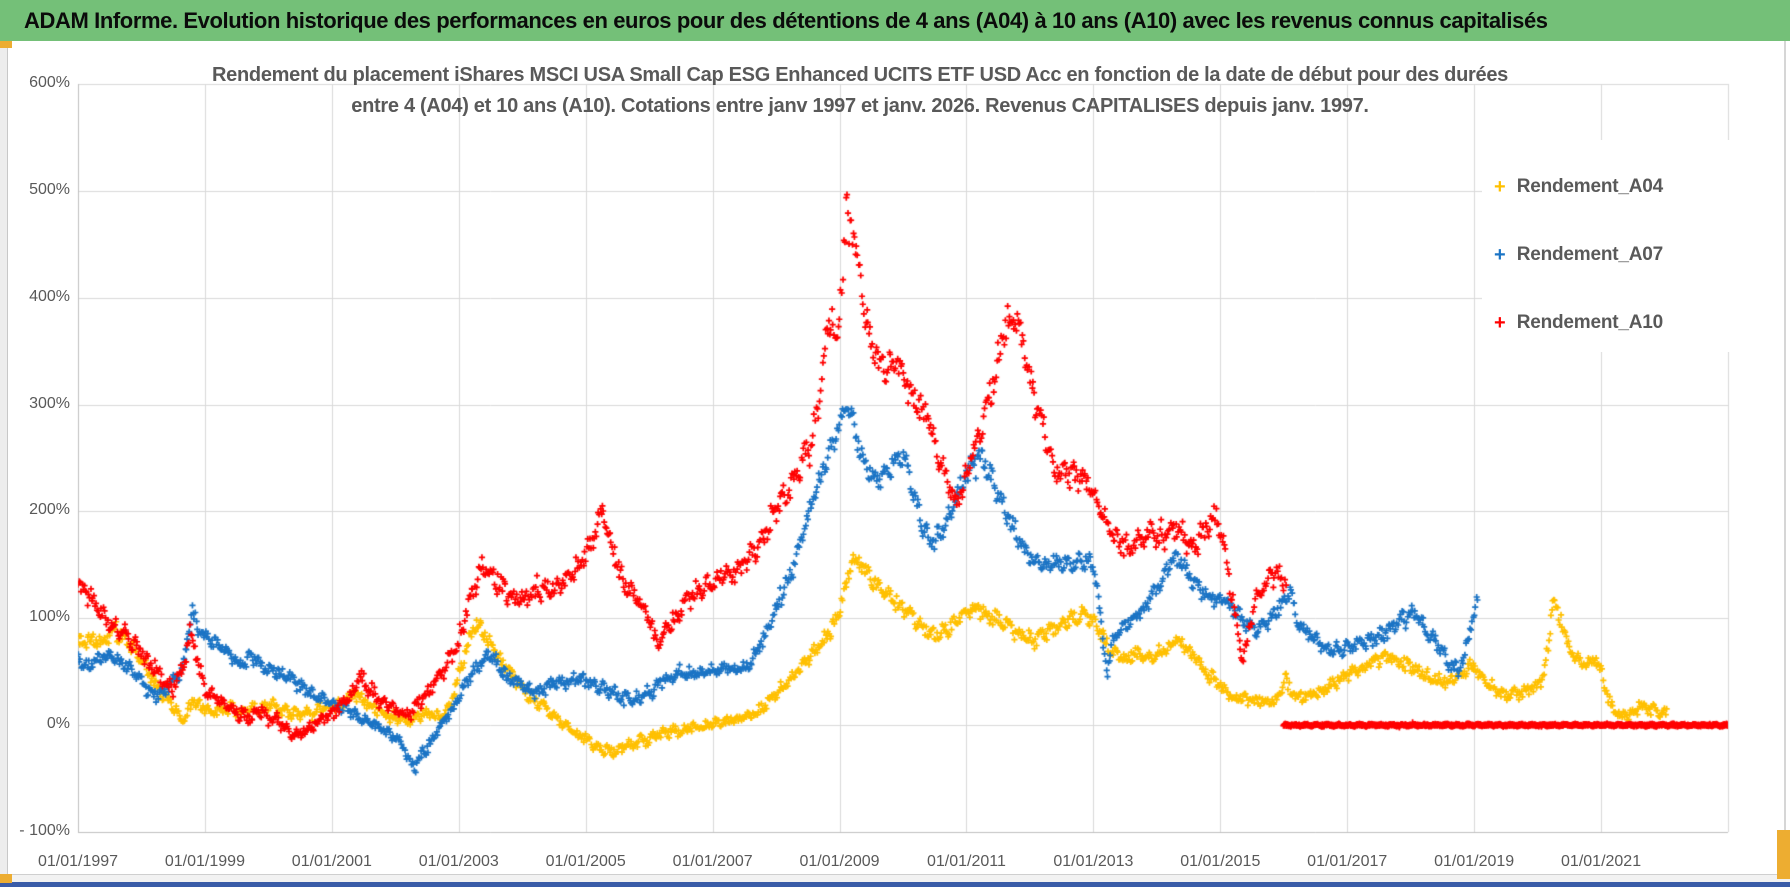  Describe the element at coordinates (839, 861) in the screenshot. I see `x-axis-tick-label: 01/01/2009` at that location.